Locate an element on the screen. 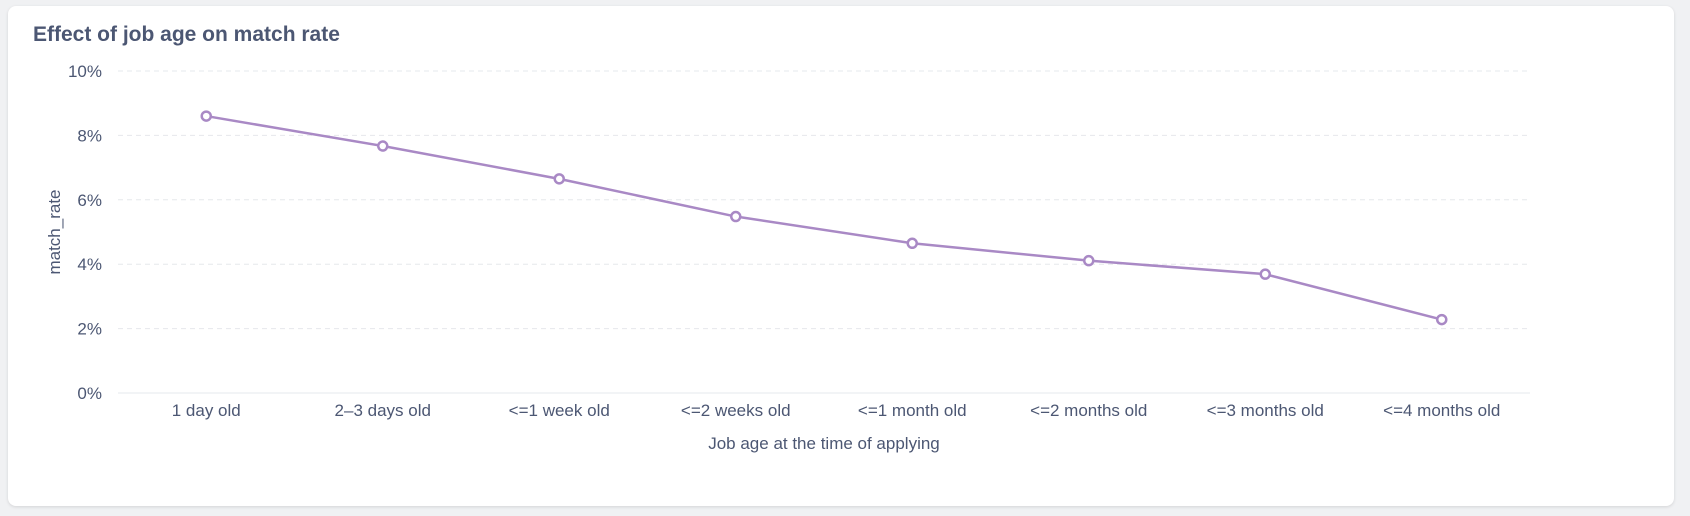  x-tick-label: <=2 months old is located at coordinates (1088, 410).